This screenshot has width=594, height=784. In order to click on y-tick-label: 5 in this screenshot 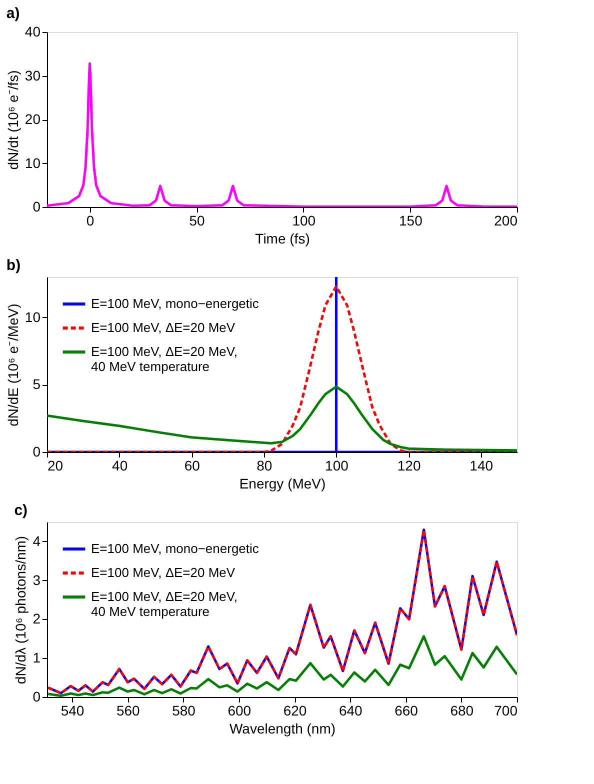, I will do `click(36, 384)`.